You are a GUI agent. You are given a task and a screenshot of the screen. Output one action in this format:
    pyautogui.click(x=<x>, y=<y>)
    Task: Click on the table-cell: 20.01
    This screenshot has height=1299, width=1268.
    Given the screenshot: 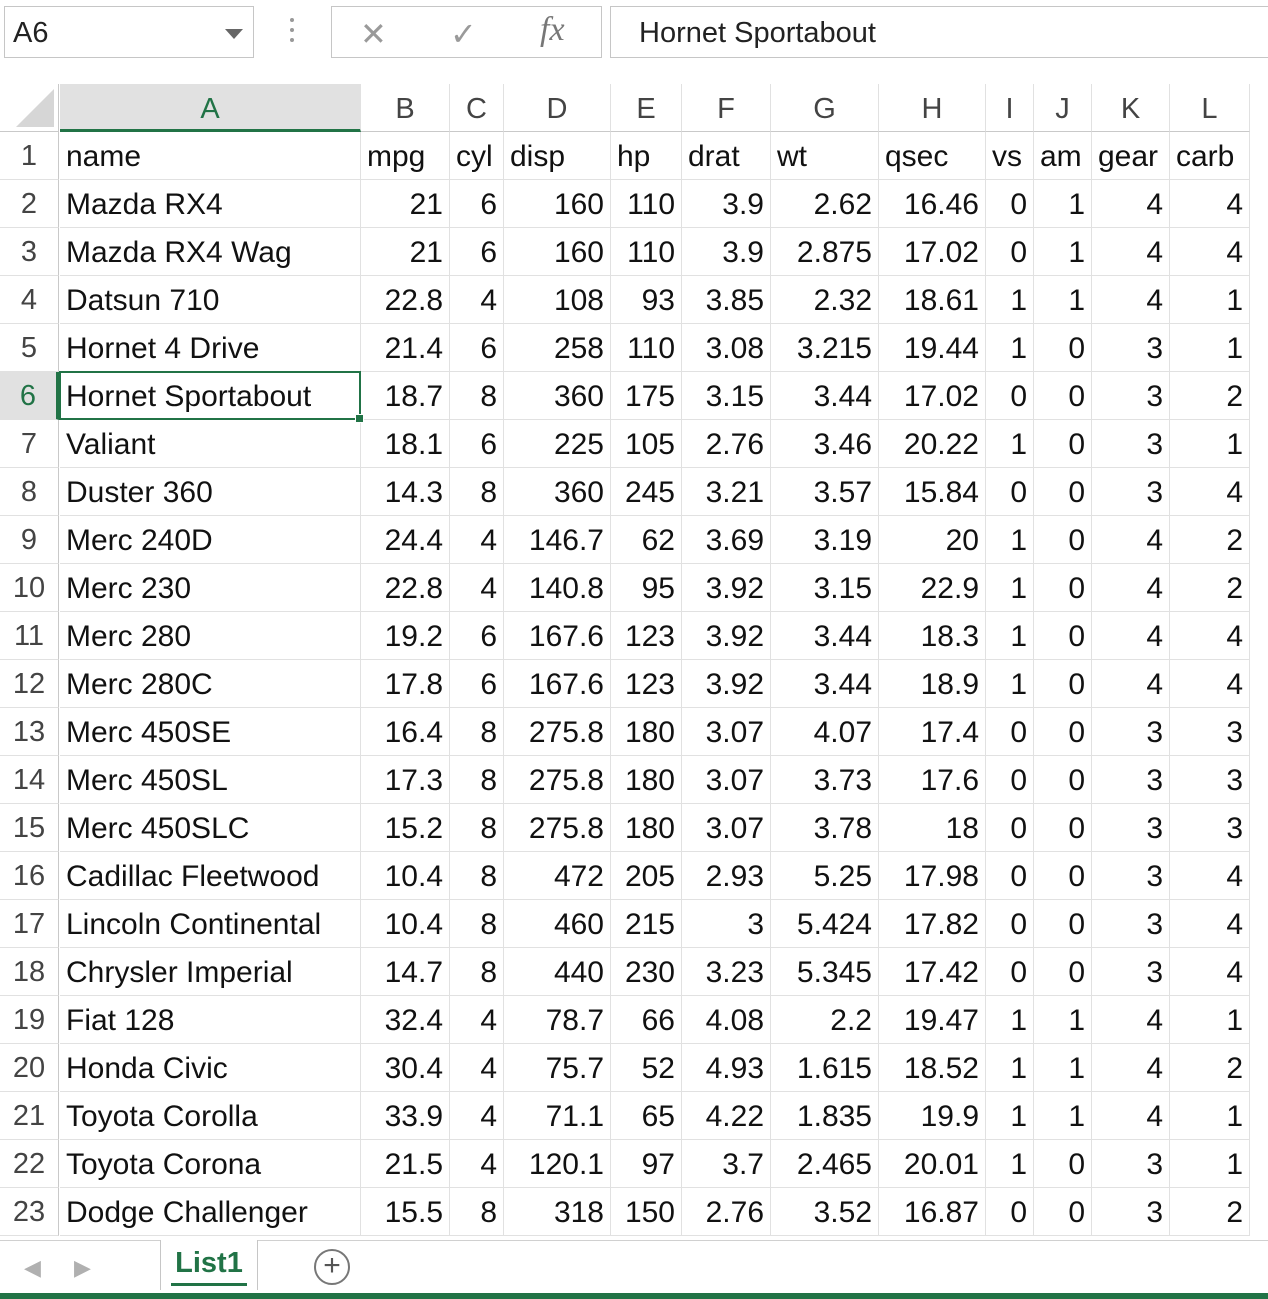 What is the action you would take?
    pyautogui.click(x=932, y=1164)
    